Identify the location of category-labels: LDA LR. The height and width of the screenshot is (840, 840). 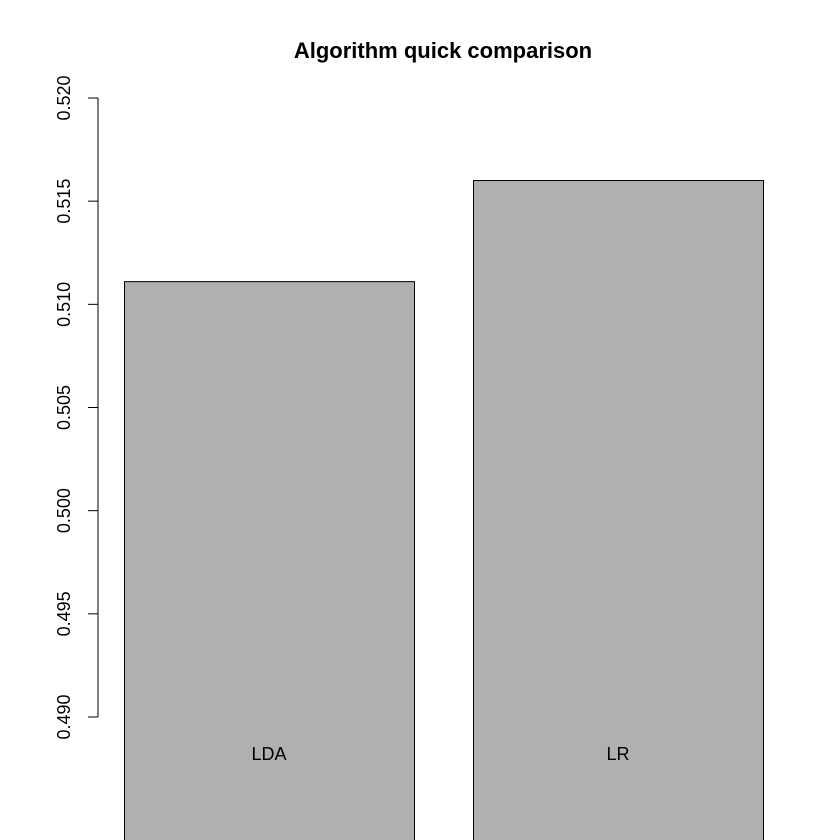
(440, 754).